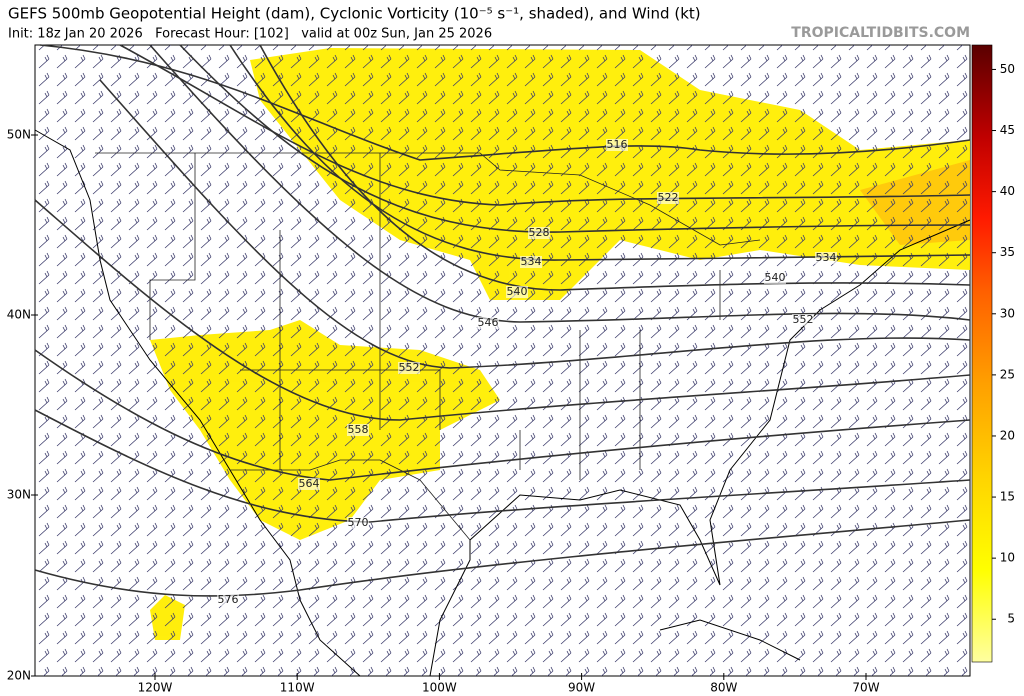 This screenshot has width=1024, height=696. I want to click on contour-label: 576, so click(228, 599).